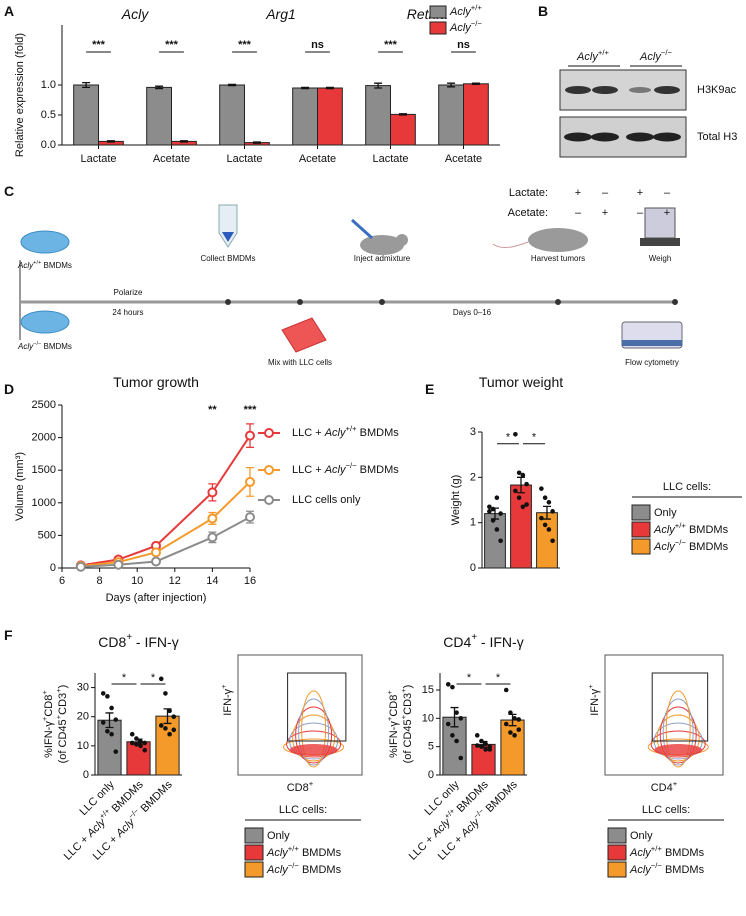 This screenshot has width=746, height=916. I want to click on legend-label: LLC + Acly−/− BMDMs, so click(345, 468).